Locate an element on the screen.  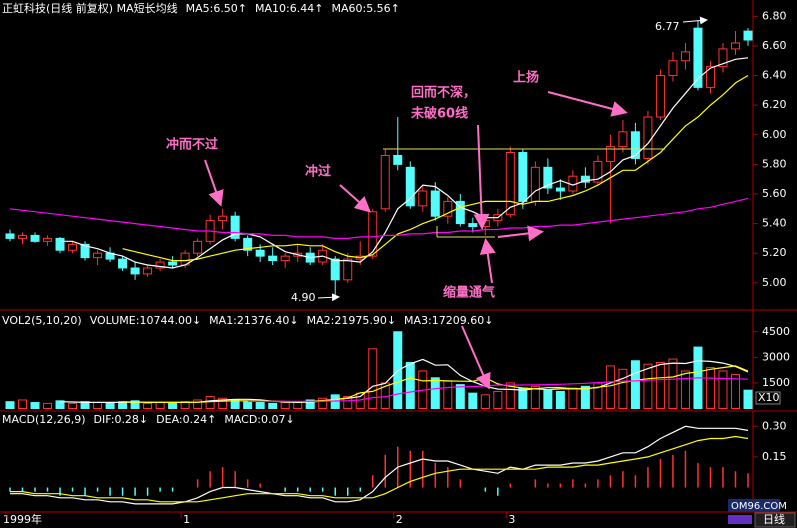
period-button is located at coordinates (775, 520).